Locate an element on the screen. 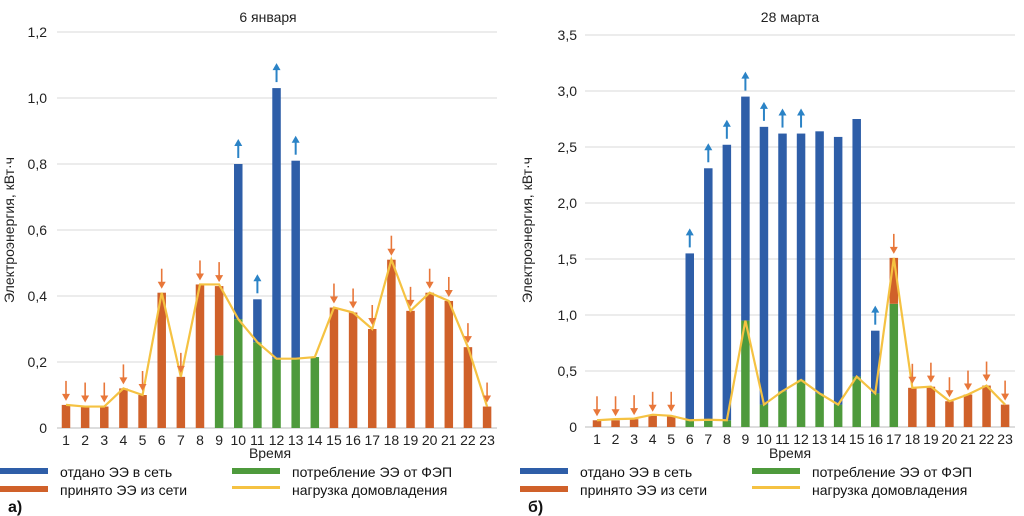 The height and width of the screenshot is (516, 1024). x-tick-label: 7 is located at coordinates (181, 440).